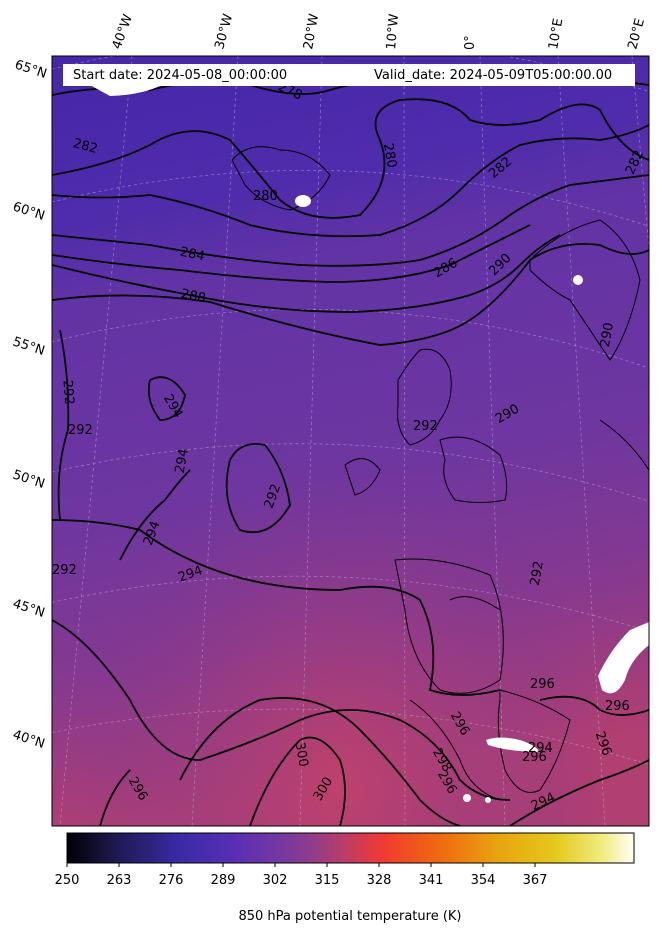 Image resolution: width=659 pixels, height=936 pixels. Describe the element at coordinates (311, 32) in the screenshot. I see `longitude-label: 20°W` at that location.